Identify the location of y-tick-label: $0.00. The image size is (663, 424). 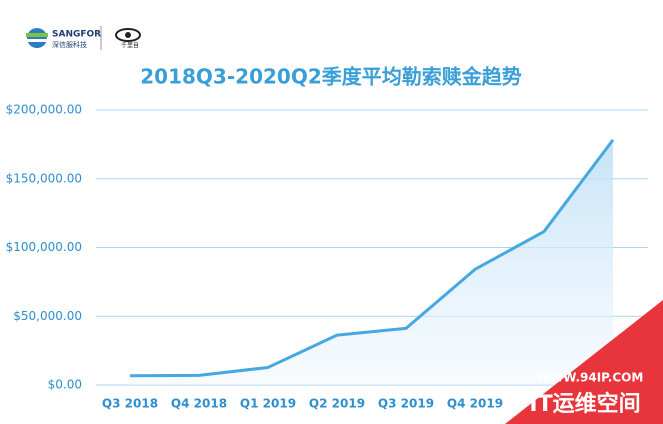
(65, 385).